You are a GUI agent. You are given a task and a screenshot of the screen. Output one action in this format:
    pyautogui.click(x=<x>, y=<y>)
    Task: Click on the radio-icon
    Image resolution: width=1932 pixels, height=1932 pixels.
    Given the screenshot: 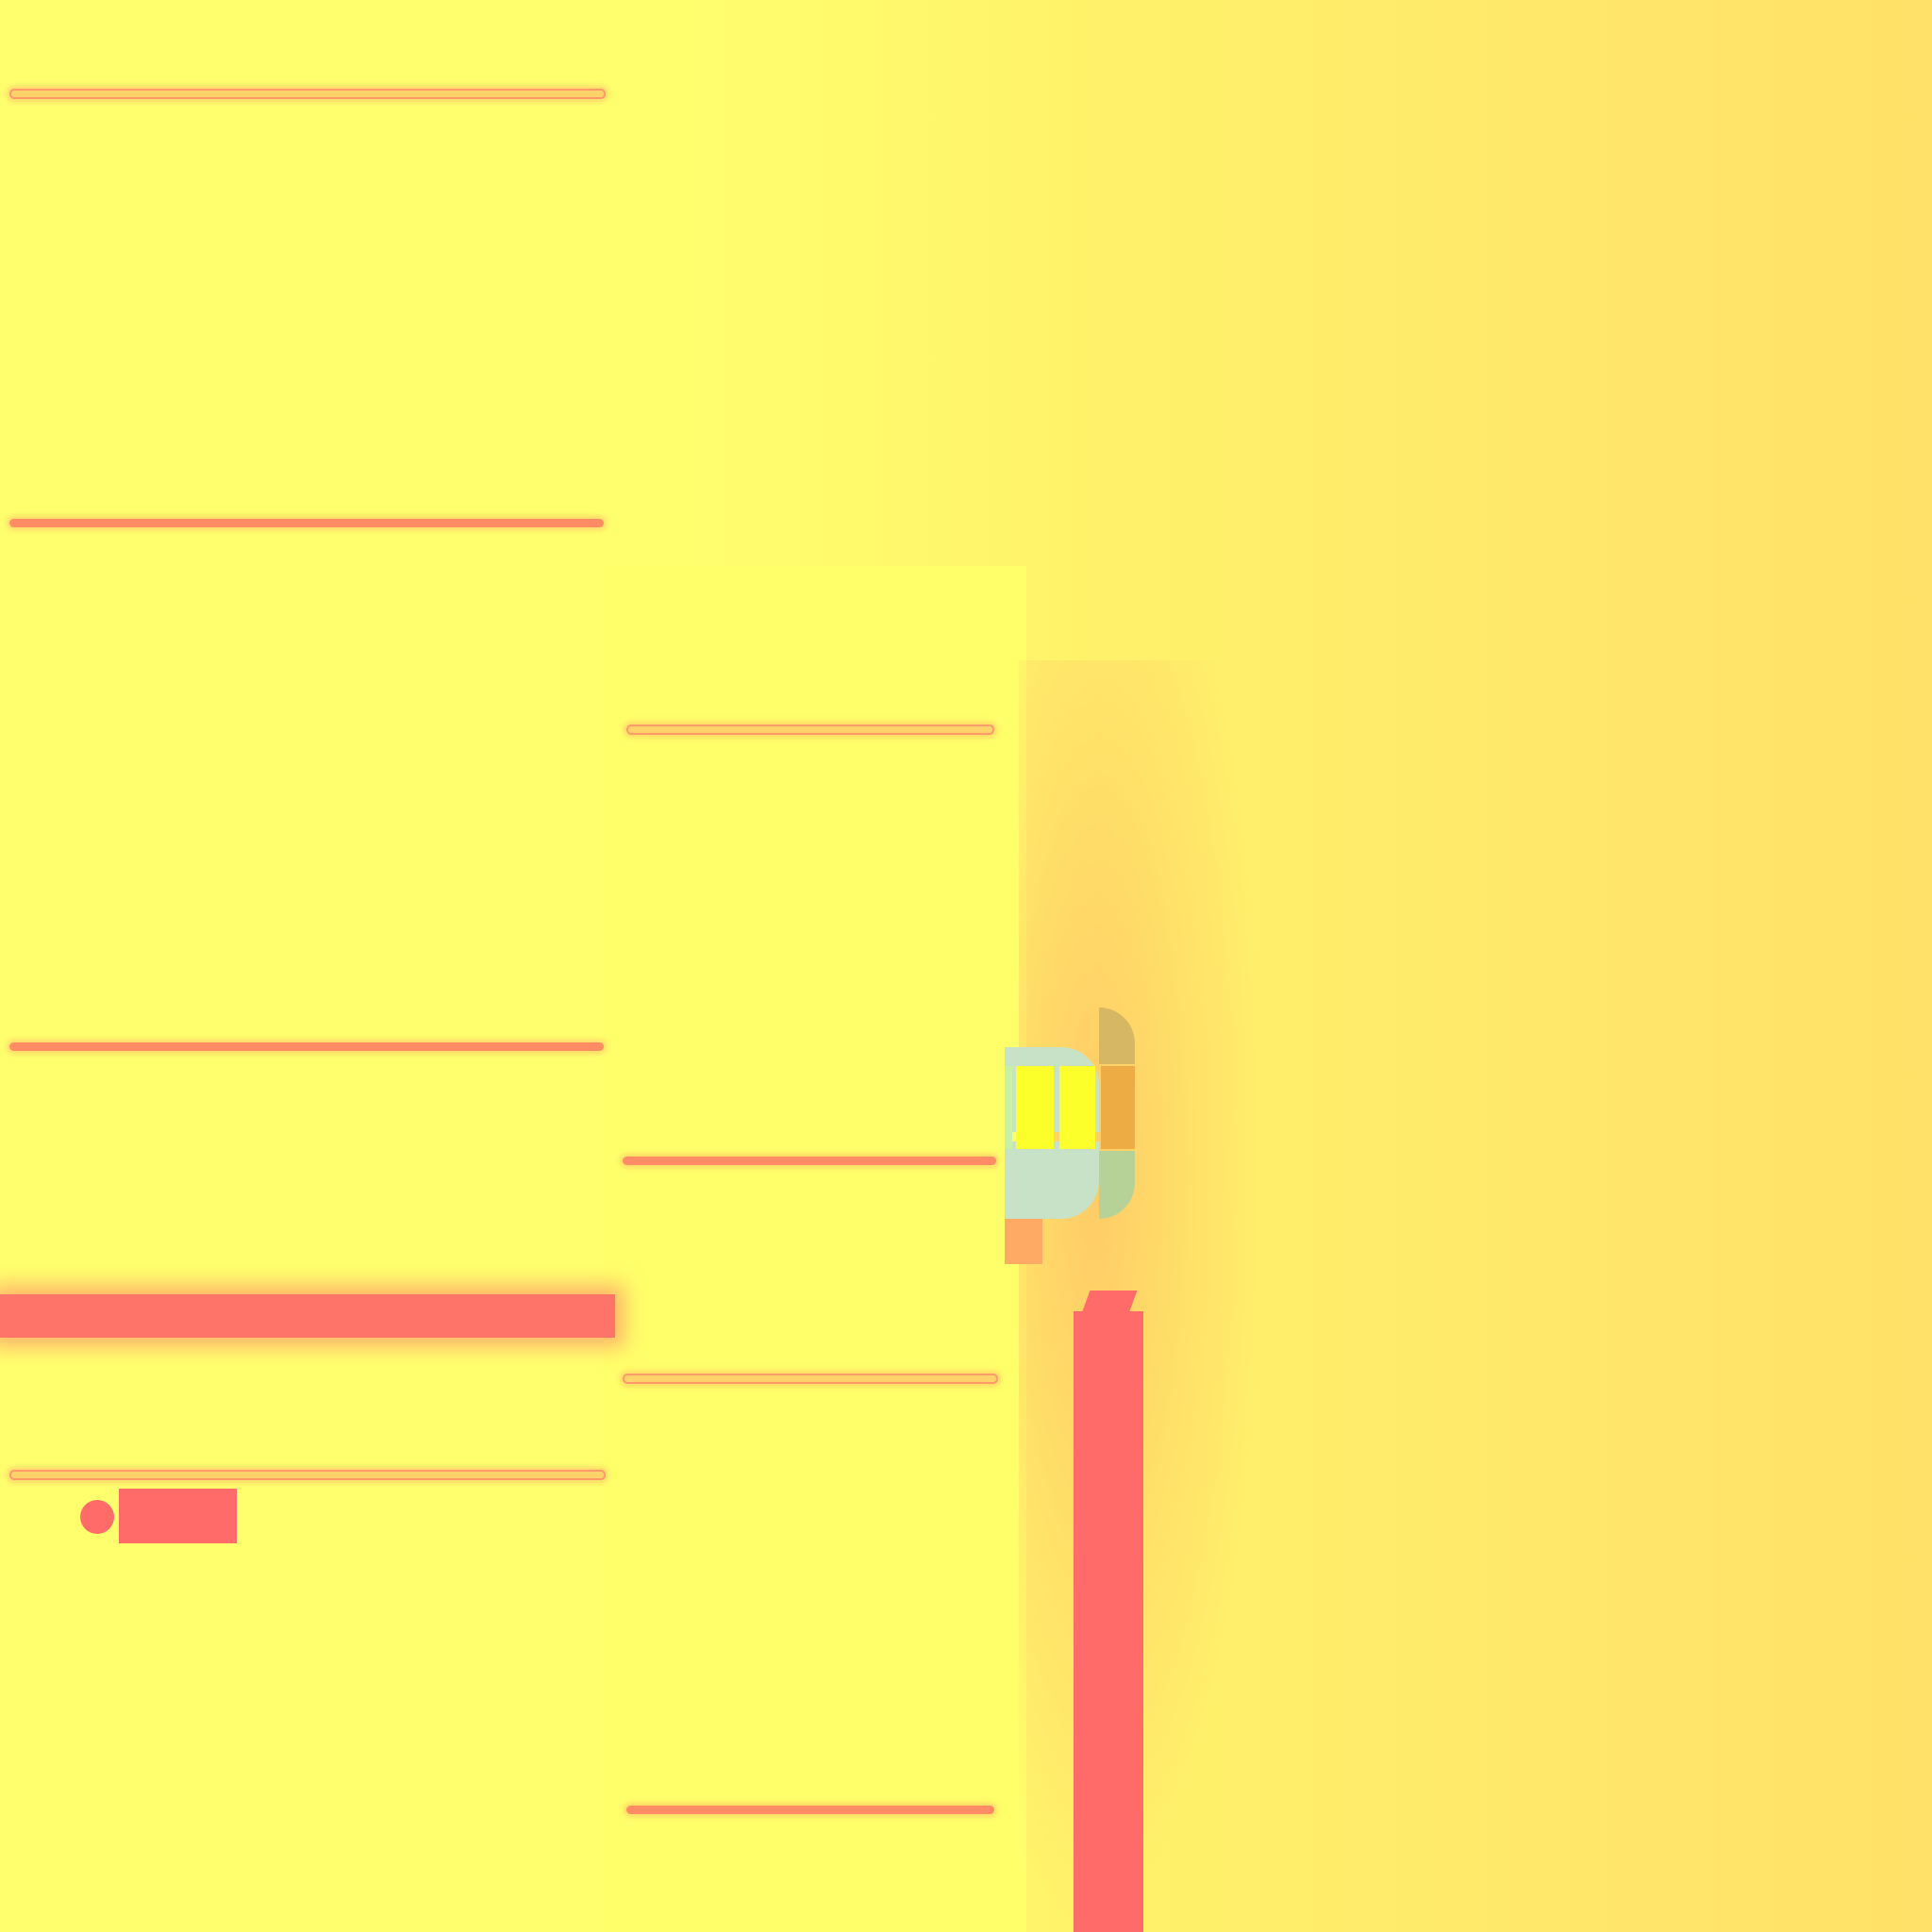 What is the action you would take?
    pyautogui.click(x=97, y=1517)
    